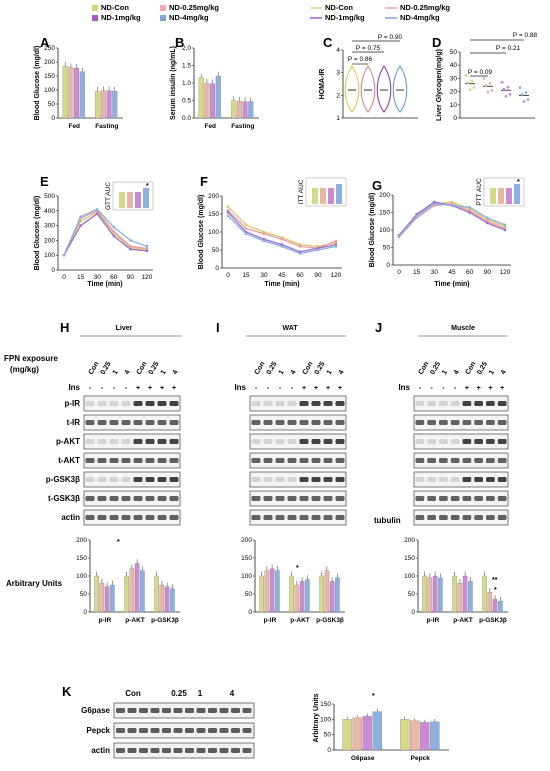 The height and width of the screenshot is (771, 550). What do you see at coordinates (424, 594) in the screenshot?
I see `panel-j-quant-bar` at bounding box center [424, 594].